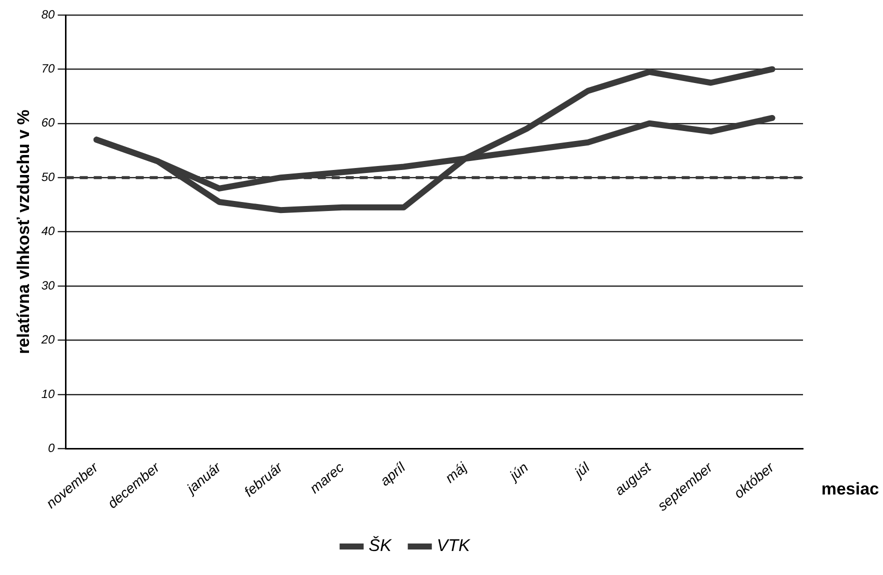 This screenshot has height=575, width=883. I want to click on y-tick-label: 30, so click(48, 285).